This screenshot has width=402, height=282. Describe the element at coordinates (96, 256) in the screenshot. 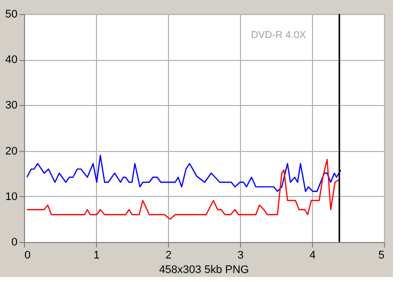

I see `x-tick-label: 1` at that location.